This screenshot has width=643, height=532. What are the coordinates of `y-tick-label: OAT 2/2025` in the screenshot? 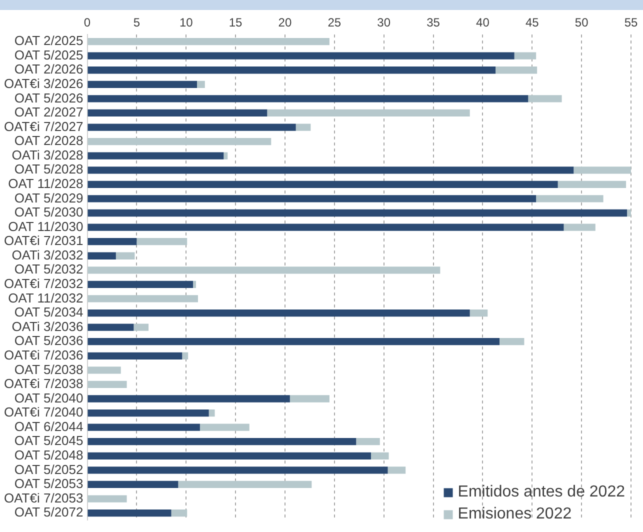 It's located at (49, 40).